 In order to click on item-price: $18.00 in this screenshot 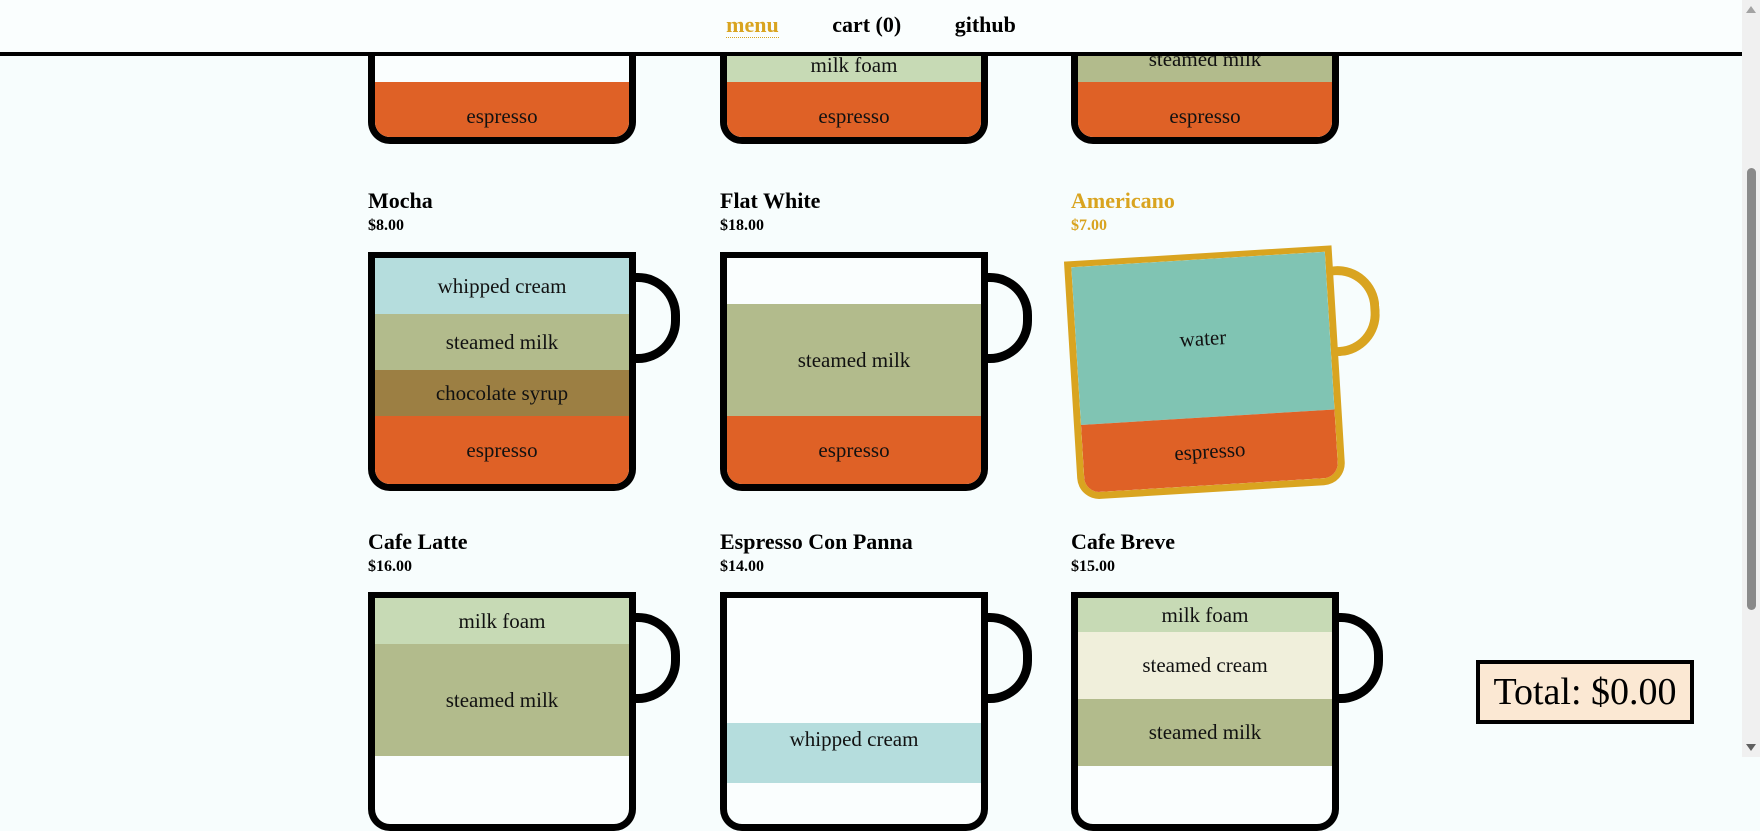, I will do `click(742, 225)`.